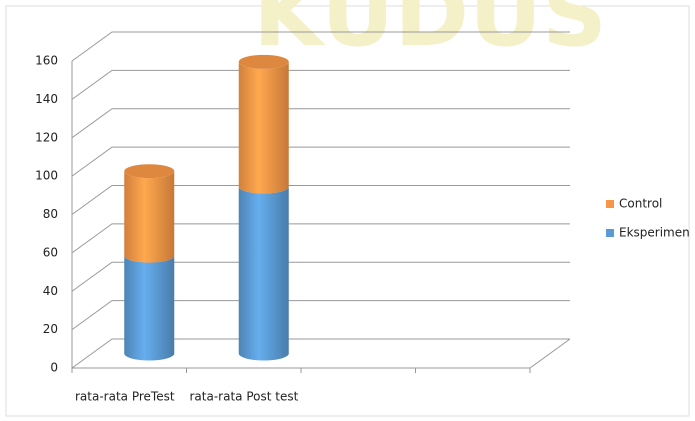  I want to click on y-tick-label: 60, so click(50, 252).